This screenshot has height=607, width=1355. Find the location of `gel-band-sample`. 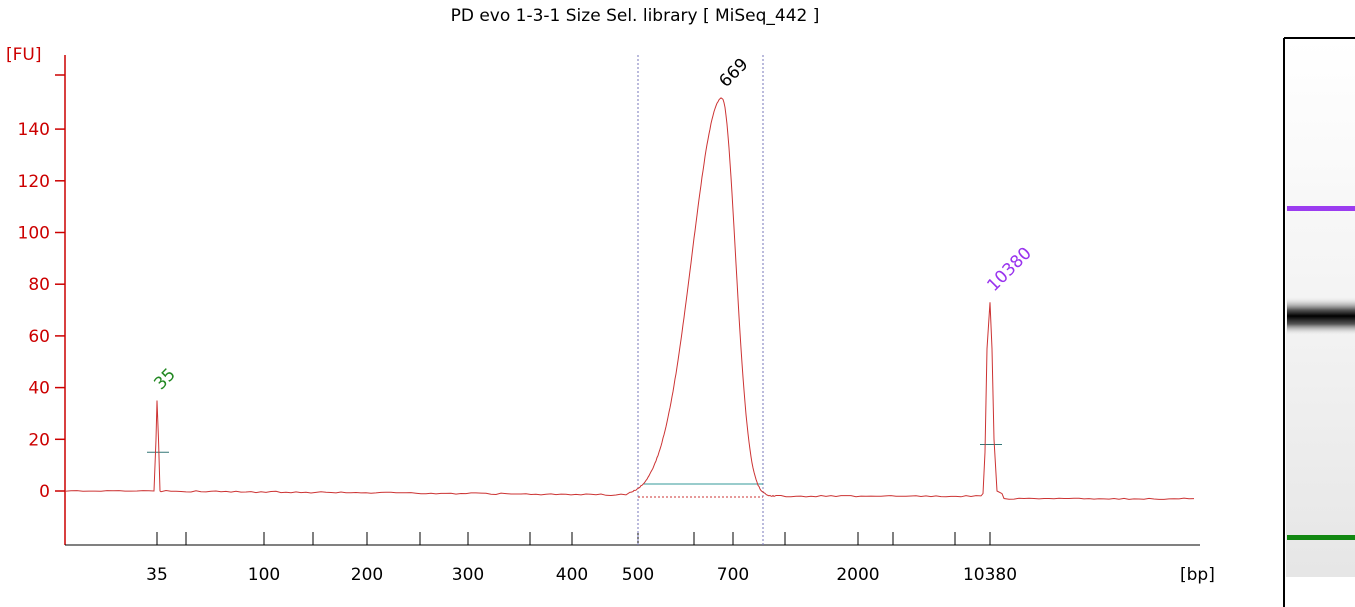

gel-band-sample is located at coordinates (1321, 316).